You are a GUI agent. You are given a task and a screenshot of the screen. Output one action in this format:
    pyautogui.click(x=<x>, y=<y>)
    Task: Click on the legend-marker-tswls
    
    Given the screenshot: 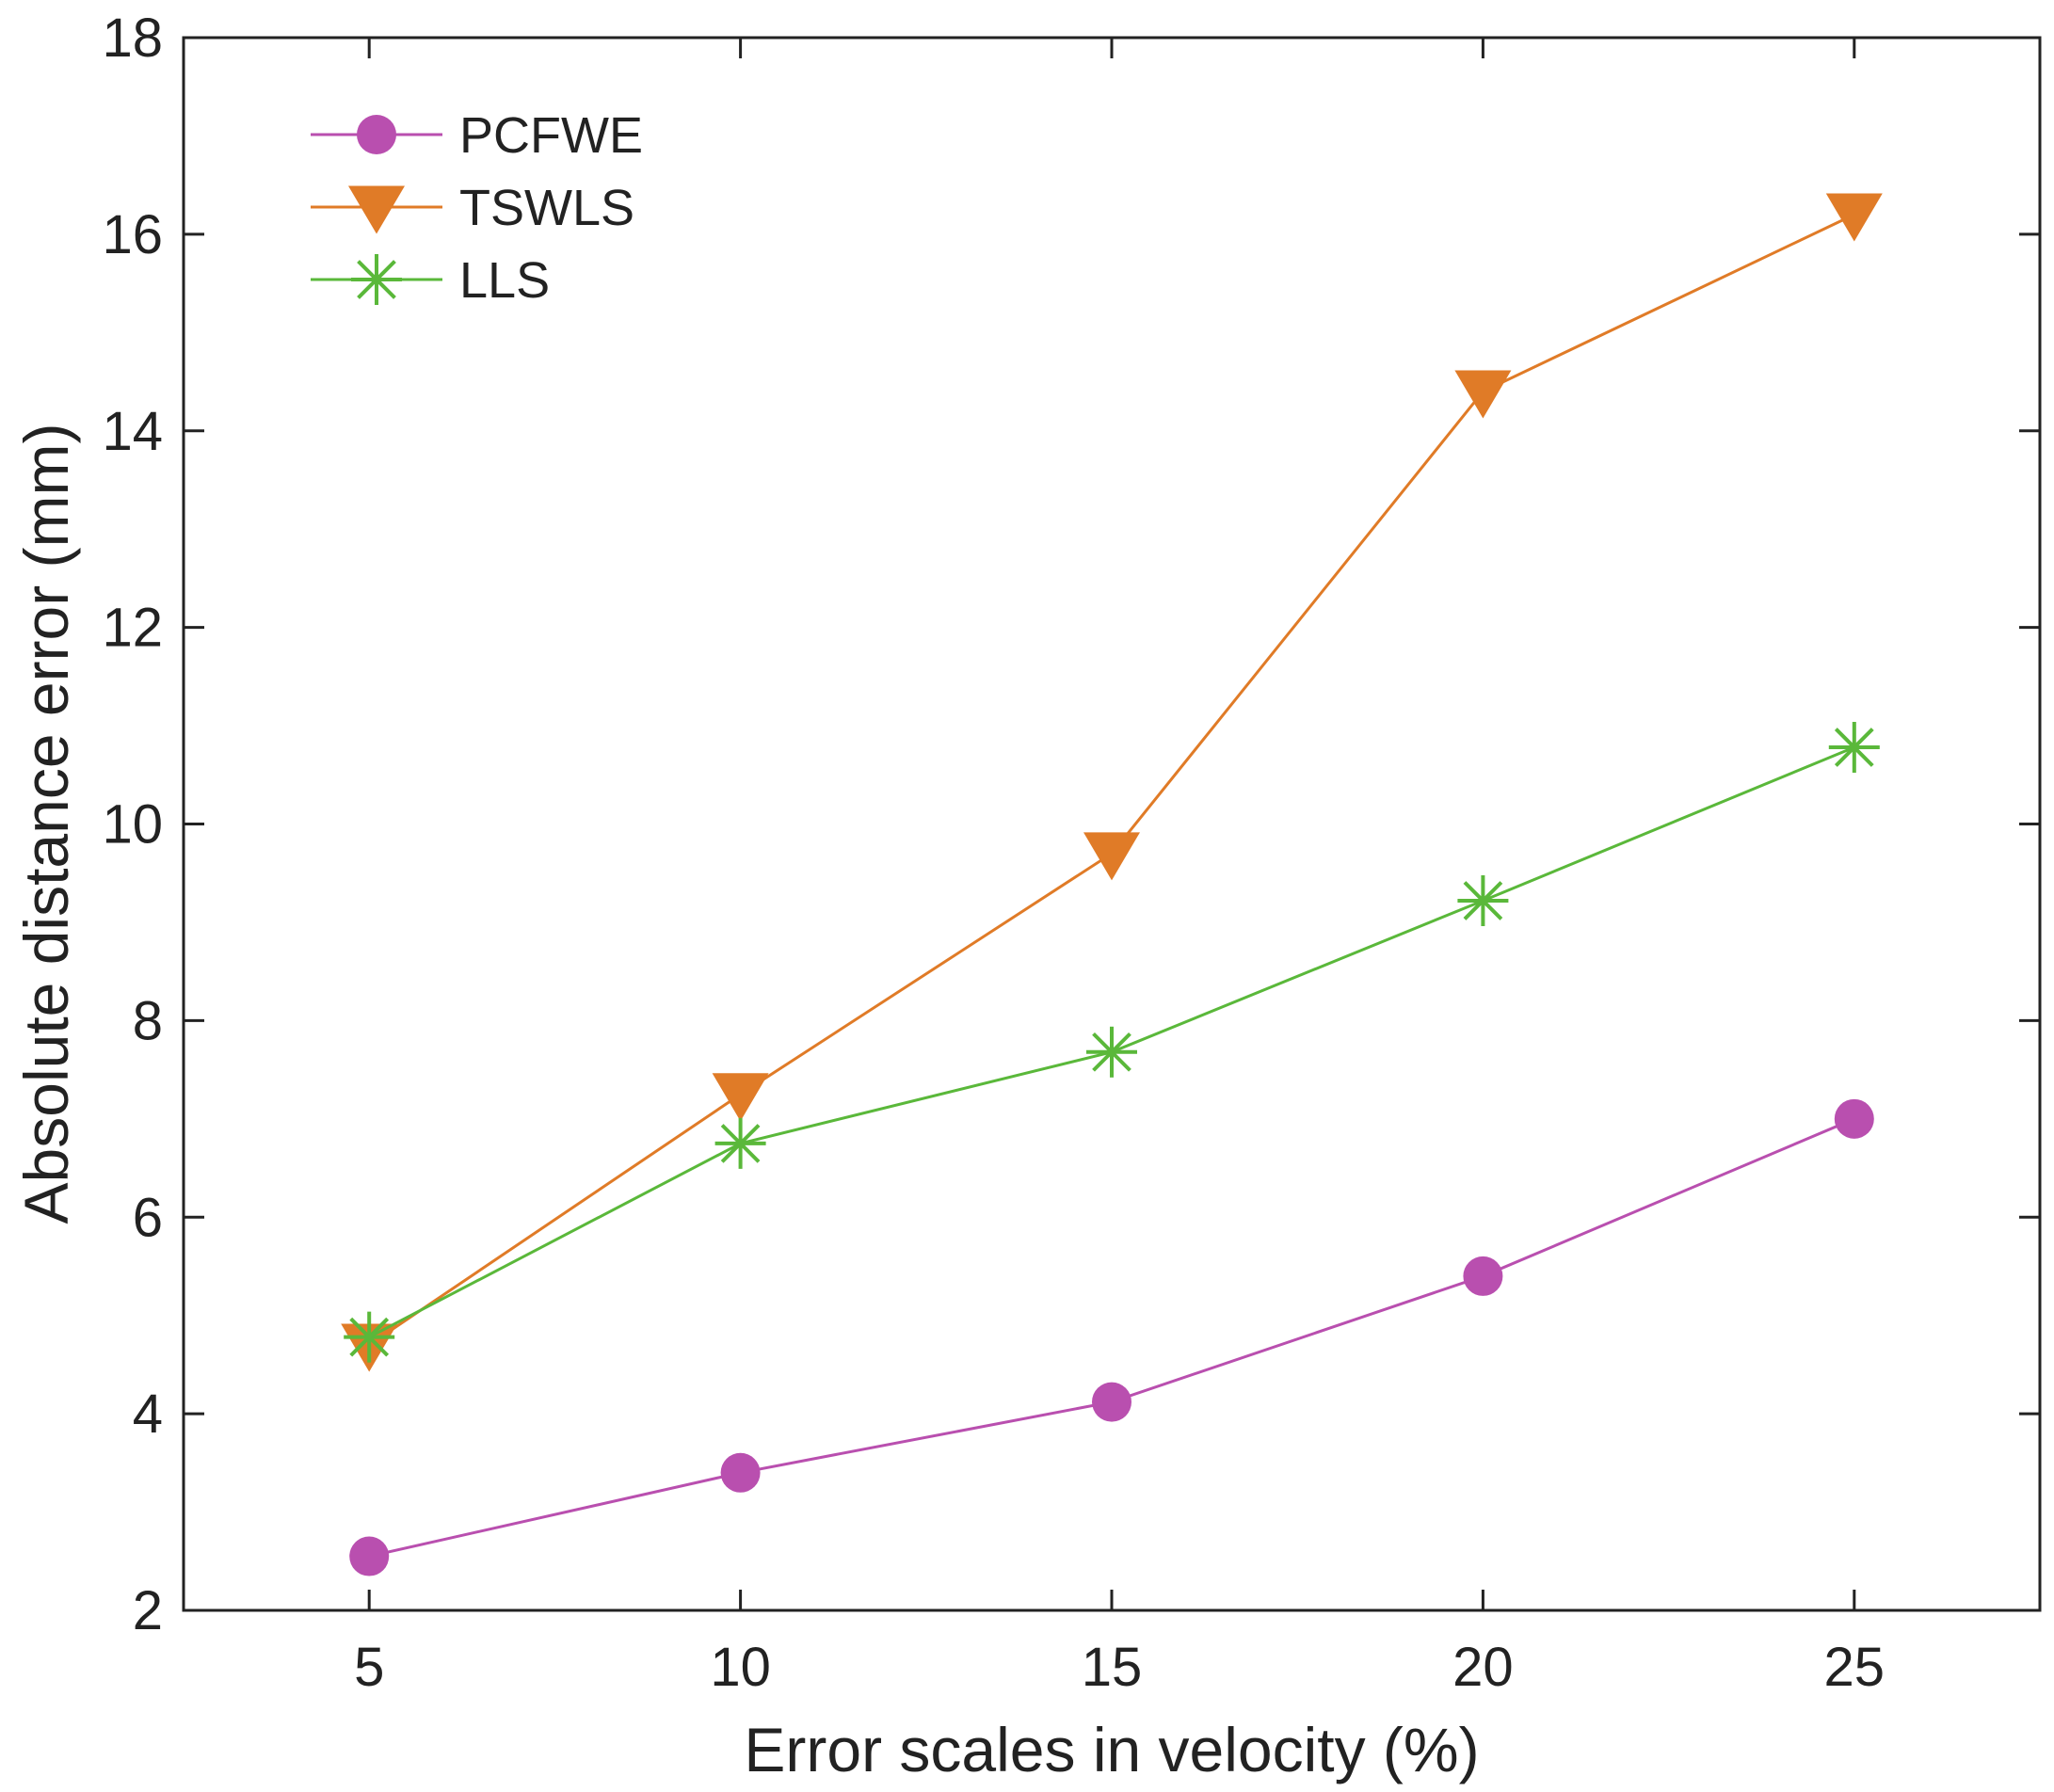 What is the action you would take?
    pyautogui.click(x=376, y=209)
    